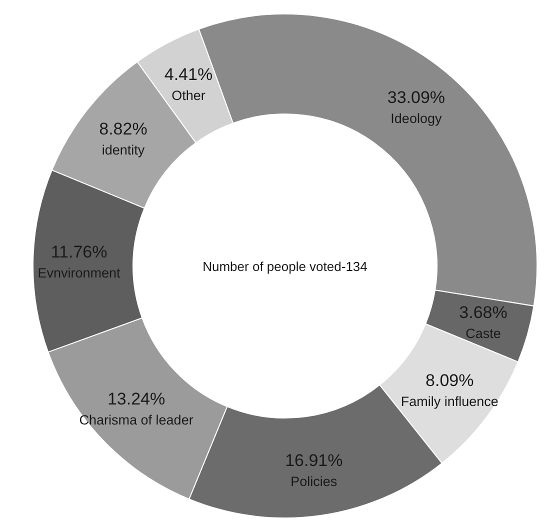  What do you see at coordinates (416, 118) in the screenshot?
I see `slice-label: Ideology` at bounding box center [416, 118].